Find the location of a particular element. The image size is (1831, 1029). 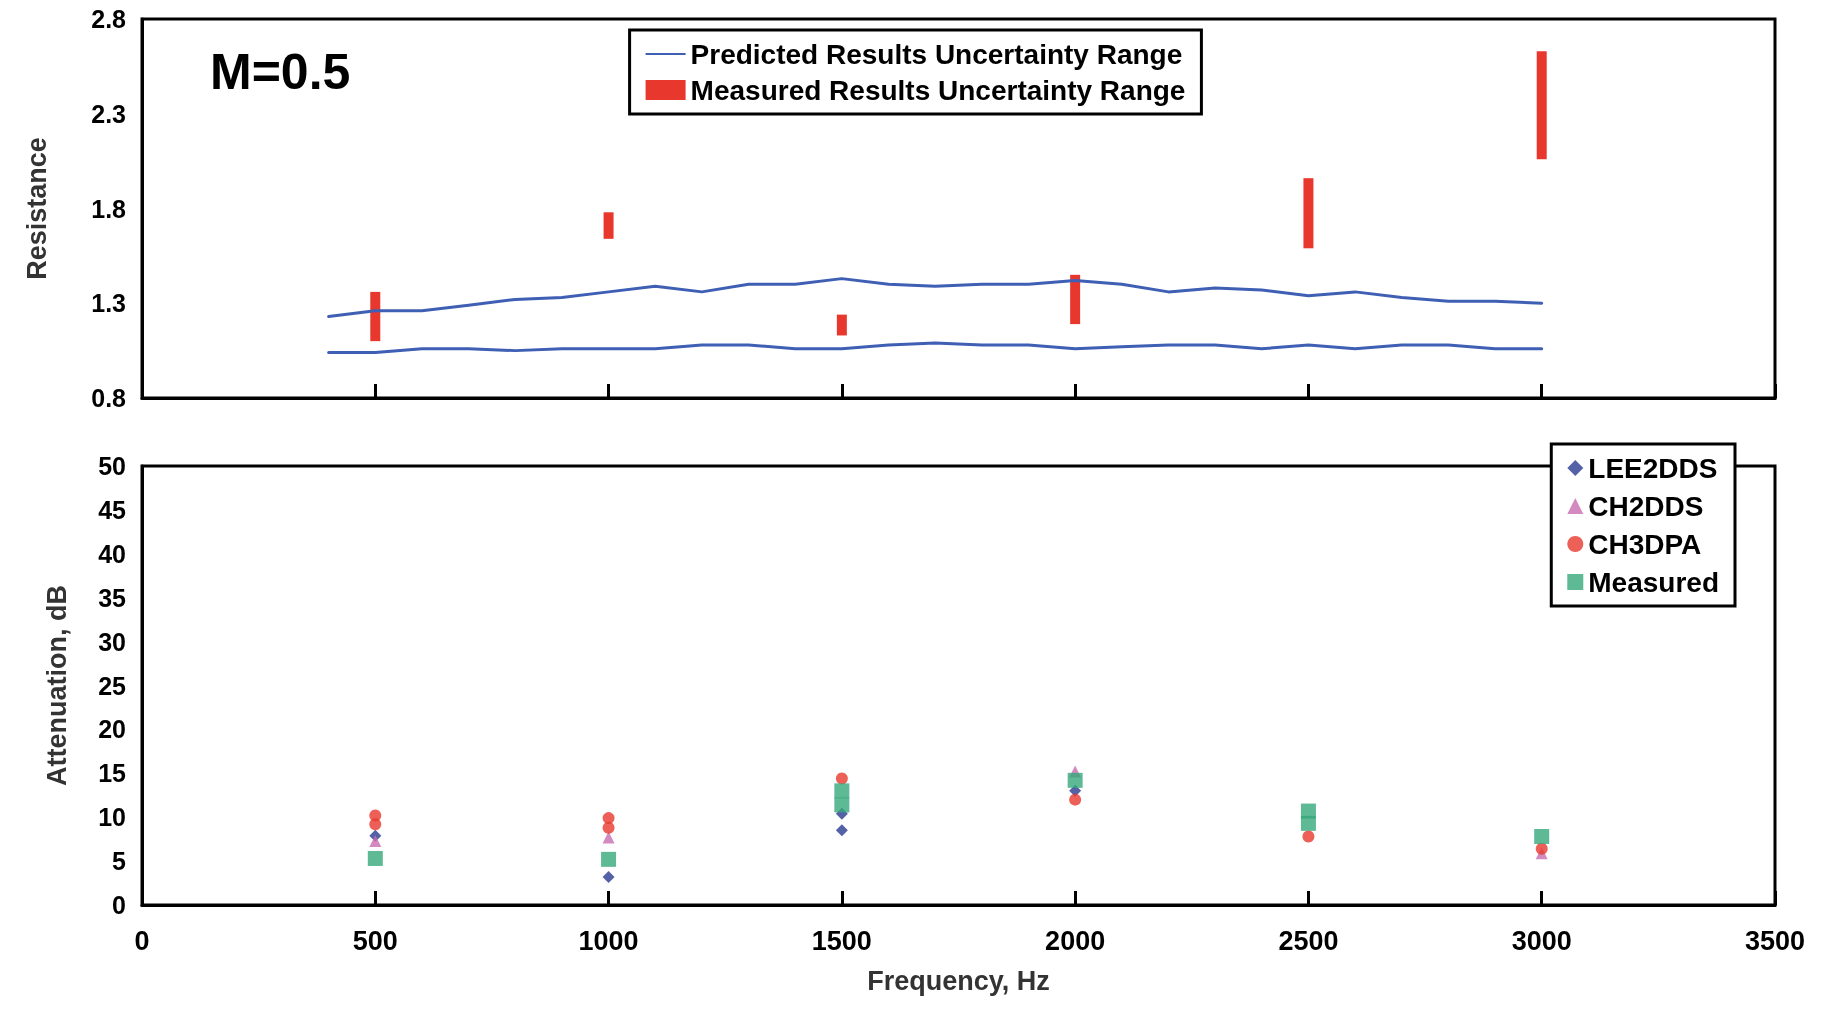

y-tick-label: 40 is located at coordinates (112, 553).